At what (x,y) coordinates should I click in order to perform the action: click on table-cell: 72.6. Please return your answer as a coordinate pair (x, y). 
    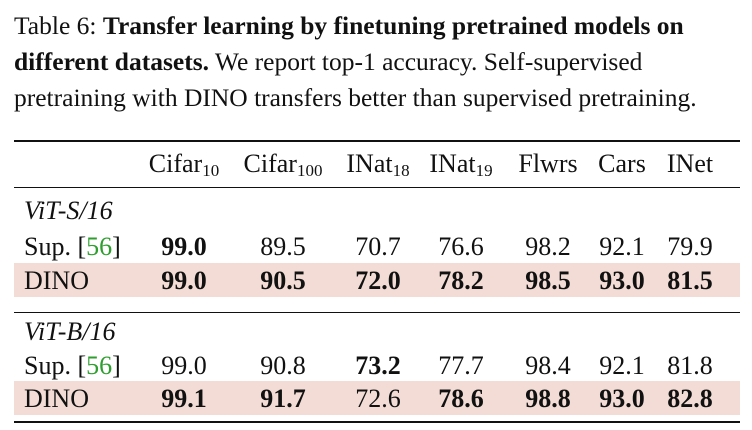
    Looking at the image, I should click on (378, 398).